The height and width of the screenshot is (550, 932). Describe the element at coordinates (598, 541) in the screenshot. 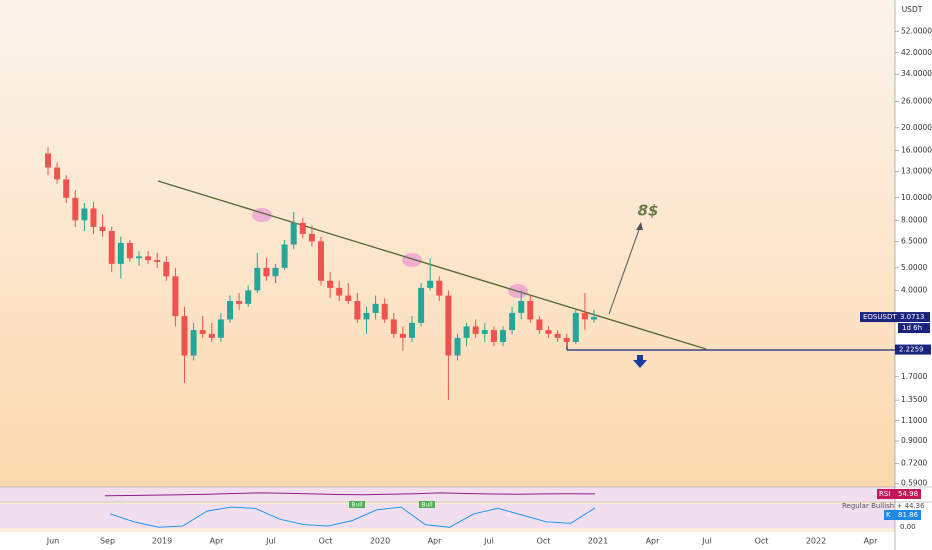

I see `x-tick-label: 2021` at that location.